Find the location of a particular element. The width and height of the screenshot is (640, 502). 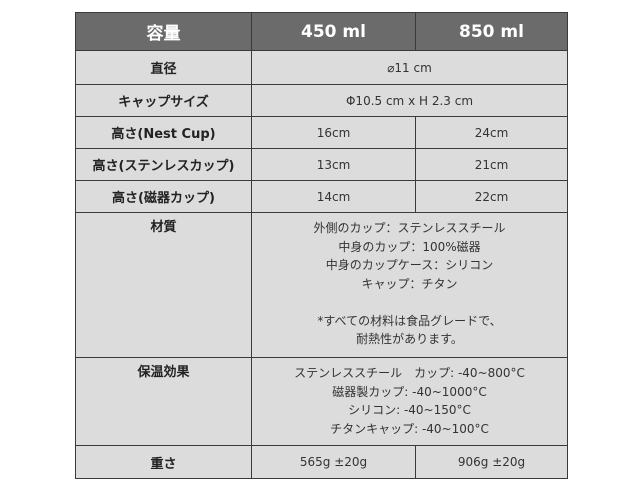

text-line: 中身のカップ：100%磁器 is located at coordinates (409, 246).